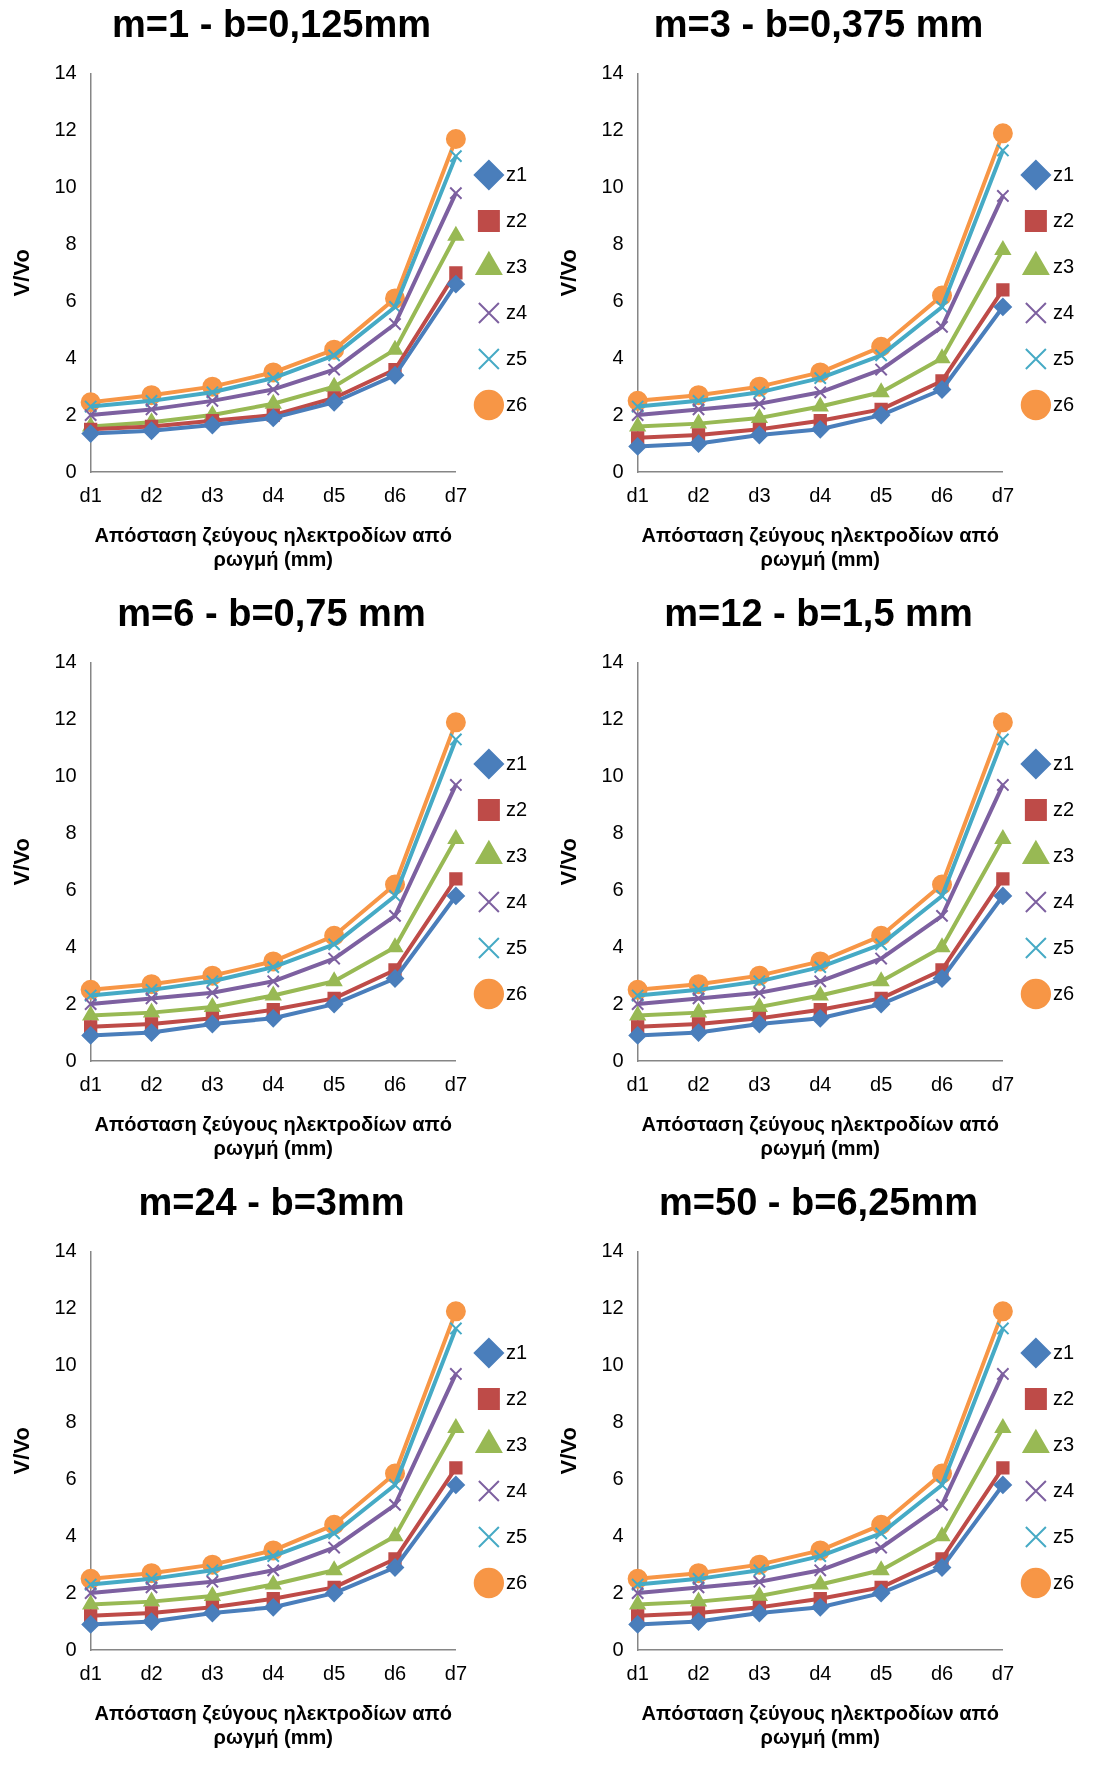 The width and height of the screenshot is (1095, 1767). I want to click on chart-title: m=1 - b=0,125mm, so click(271, 24).